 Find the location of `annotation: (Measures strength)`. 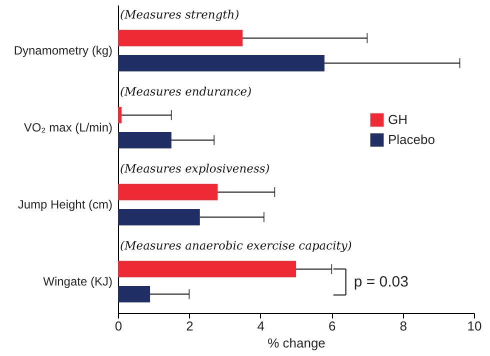

annotation: (Measures strength) is located at coordinates (180, 15).